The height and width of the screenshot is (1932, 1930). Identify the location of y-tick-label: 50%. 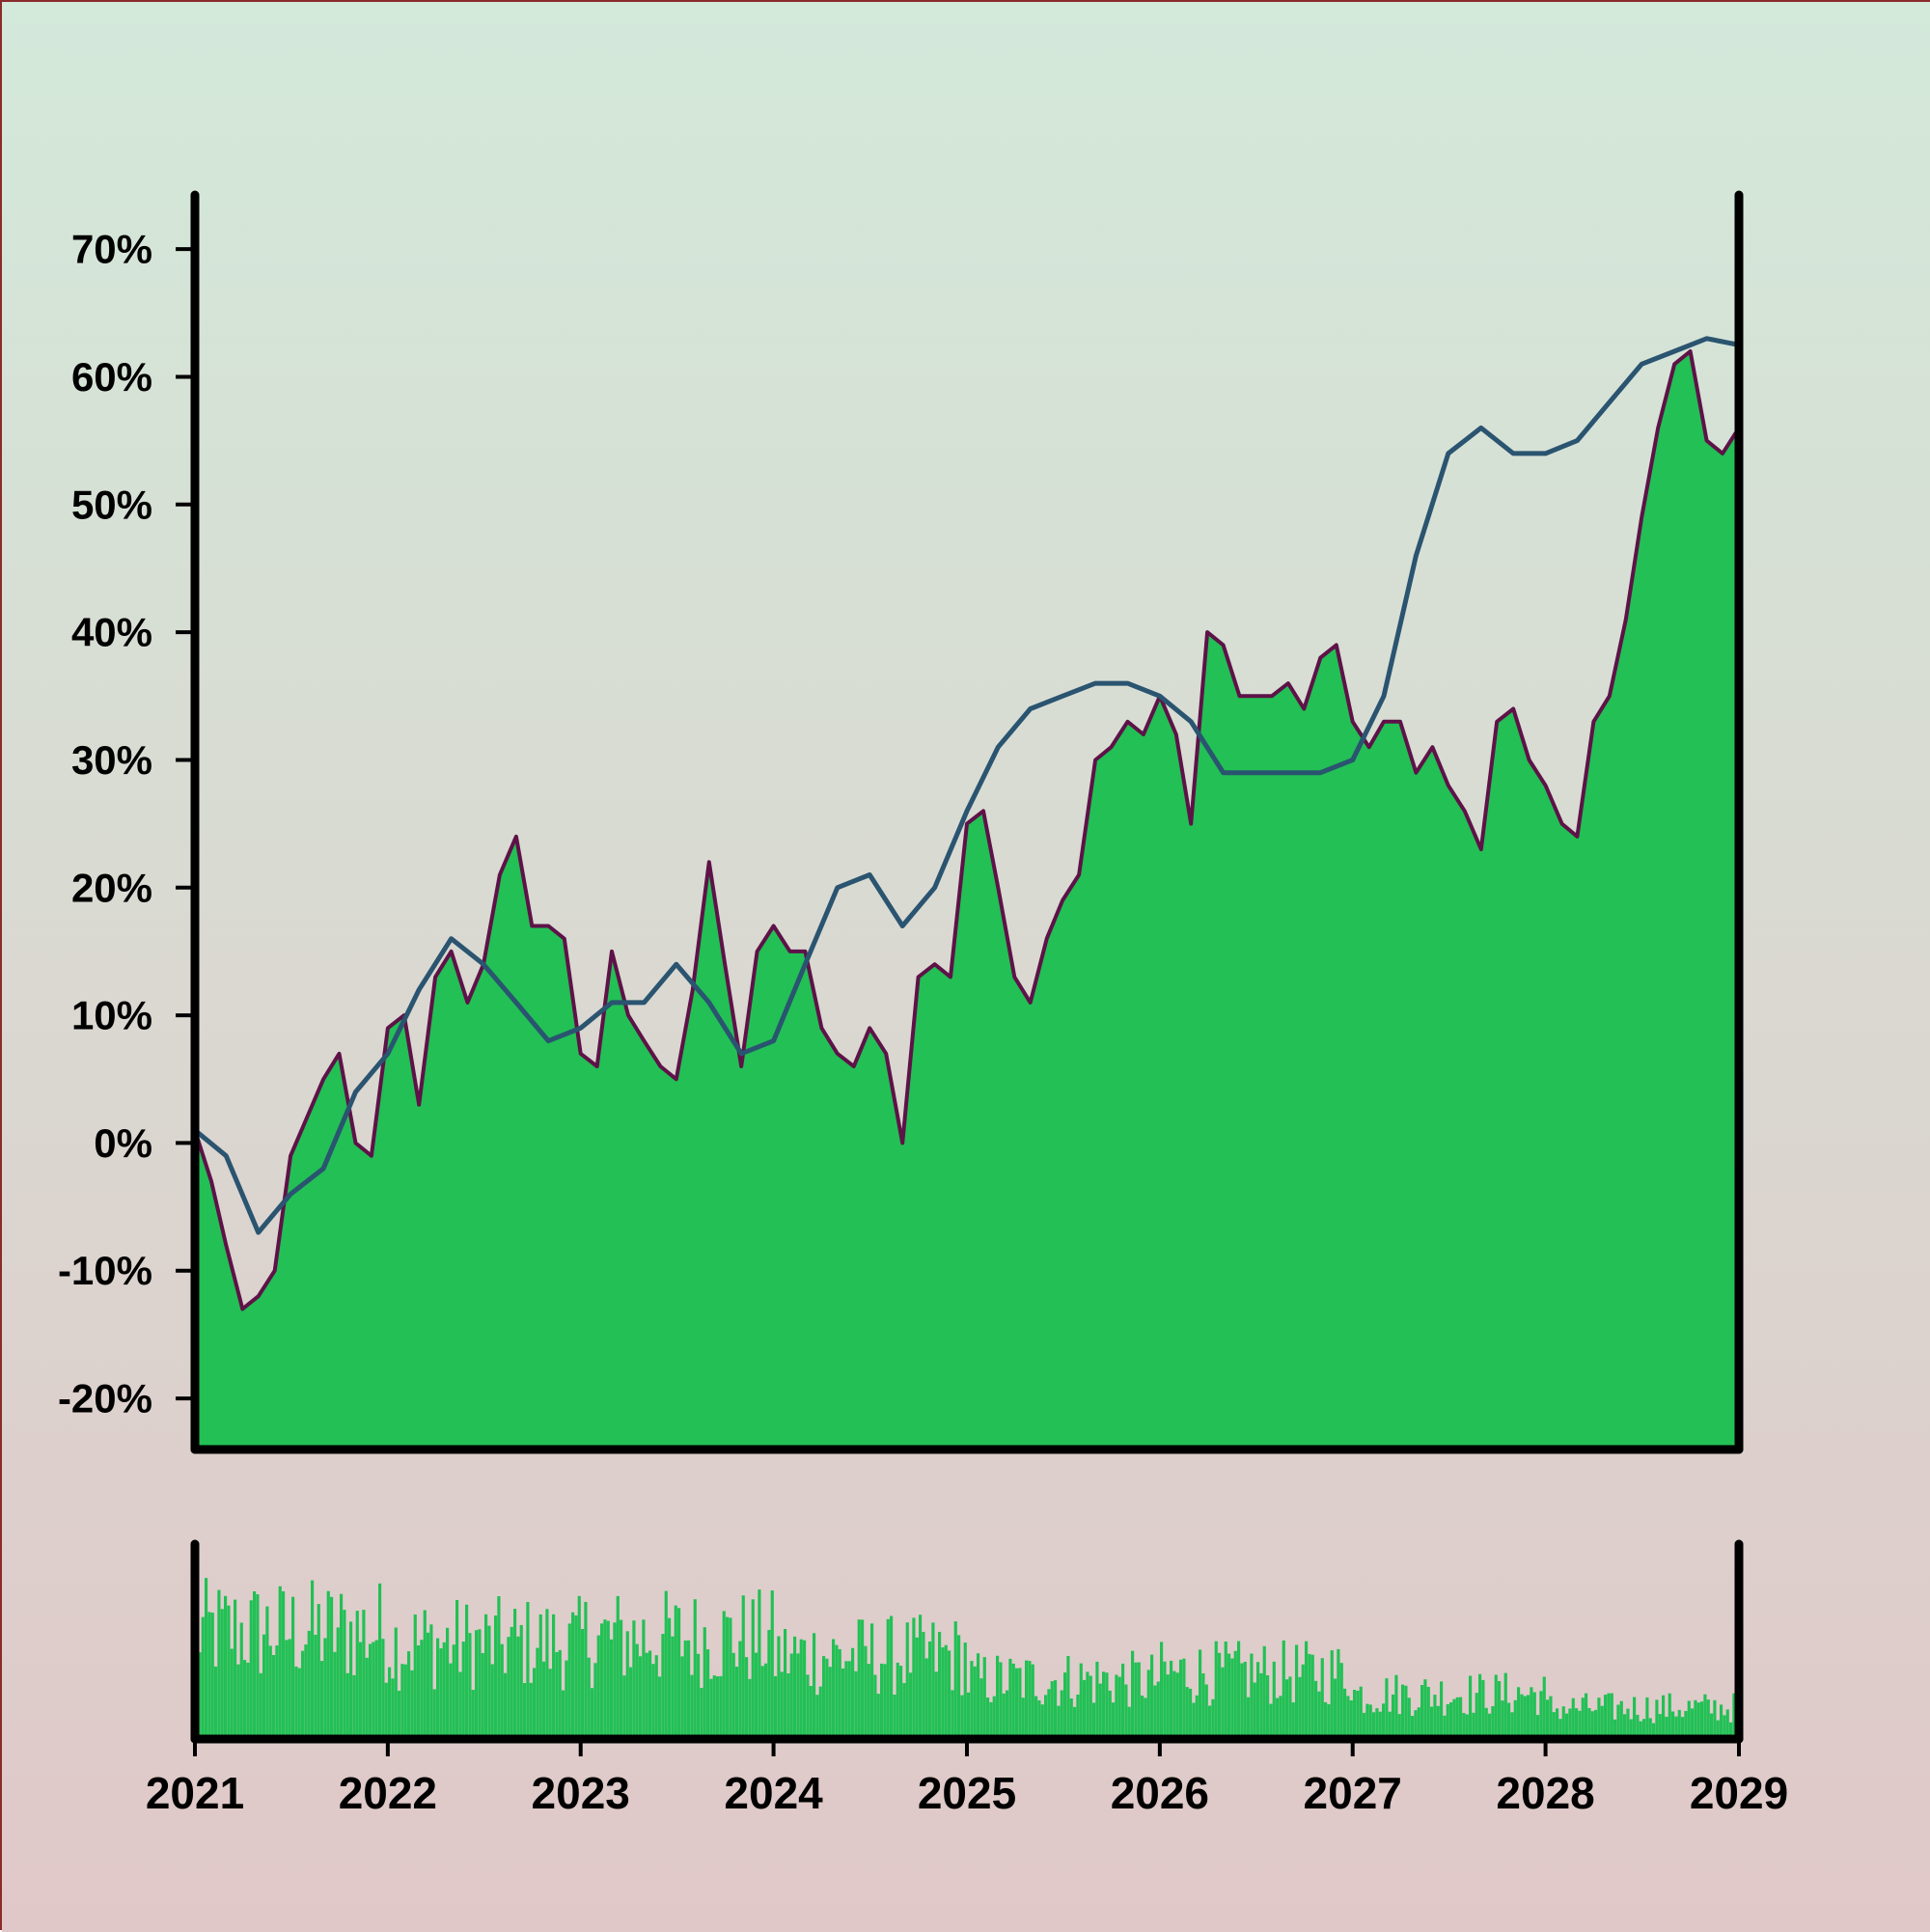
(111, 504).